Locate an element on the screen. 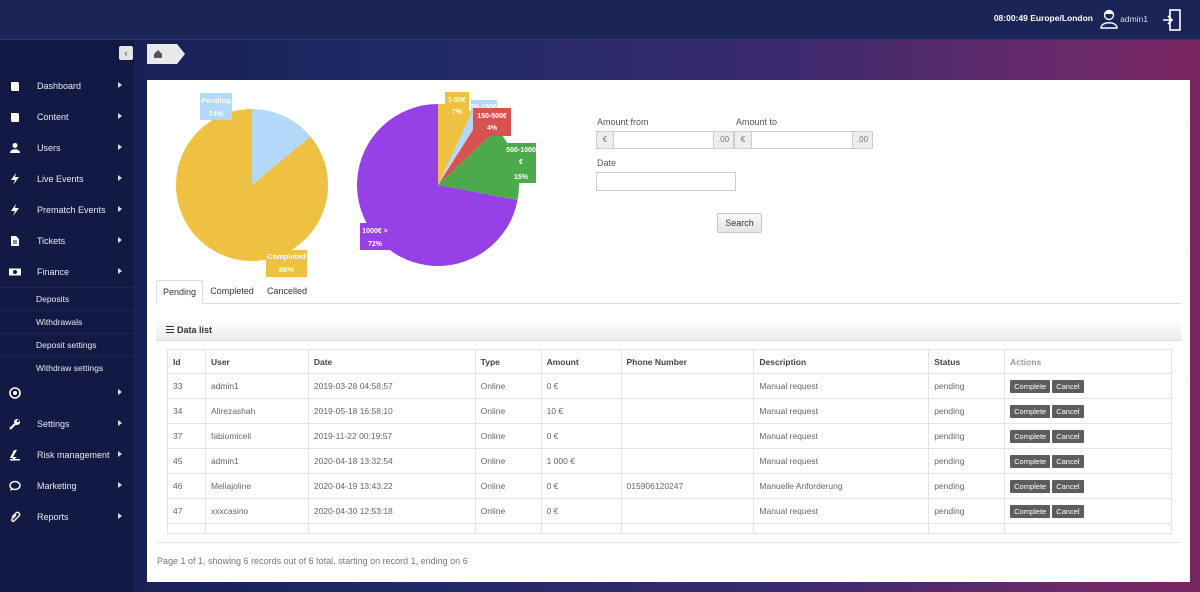  col-phone: Phone Number is located at coordinates (687, 361).